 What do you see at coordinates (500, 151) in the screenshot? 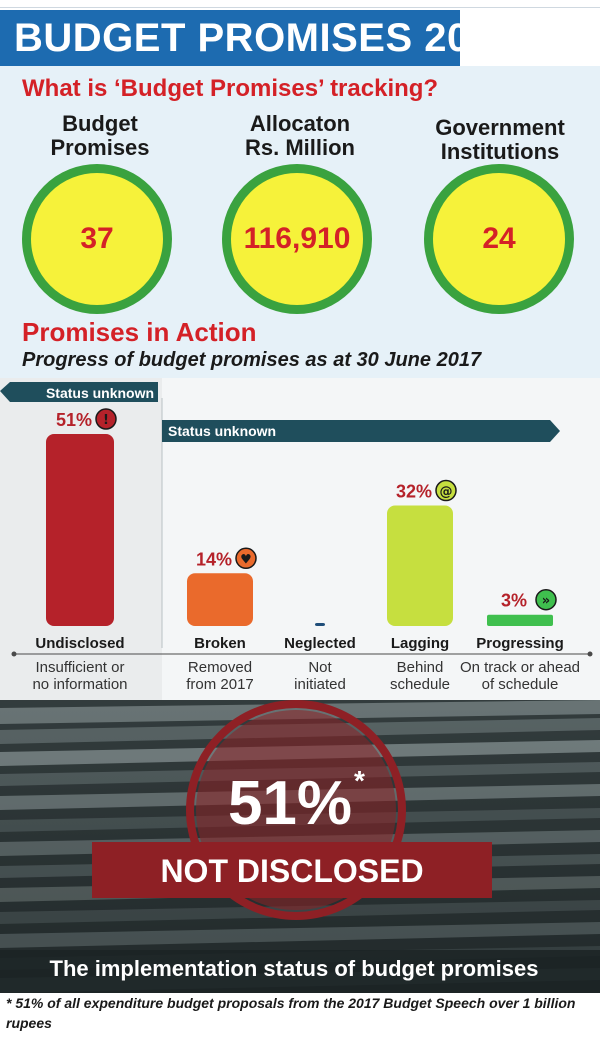
I see `stat-label-line: Institutions` at bounding box center [500, 151].